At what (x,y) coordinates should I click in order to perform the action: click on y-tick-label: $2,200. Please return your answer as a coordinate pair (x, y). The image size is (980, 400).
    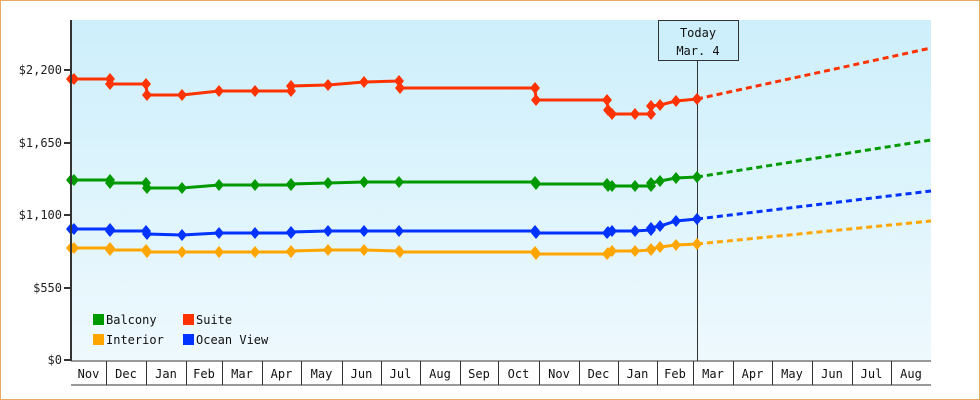
    Looking at the image, I should click on (40, 70).